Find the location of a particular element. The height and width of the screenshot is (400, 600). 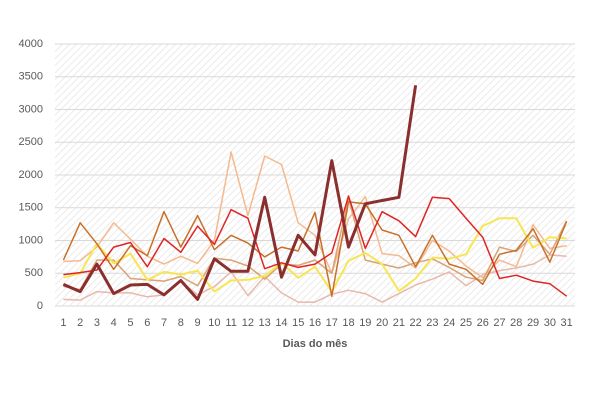

x-tick-label: 8 is located at coordinates (181, 323).